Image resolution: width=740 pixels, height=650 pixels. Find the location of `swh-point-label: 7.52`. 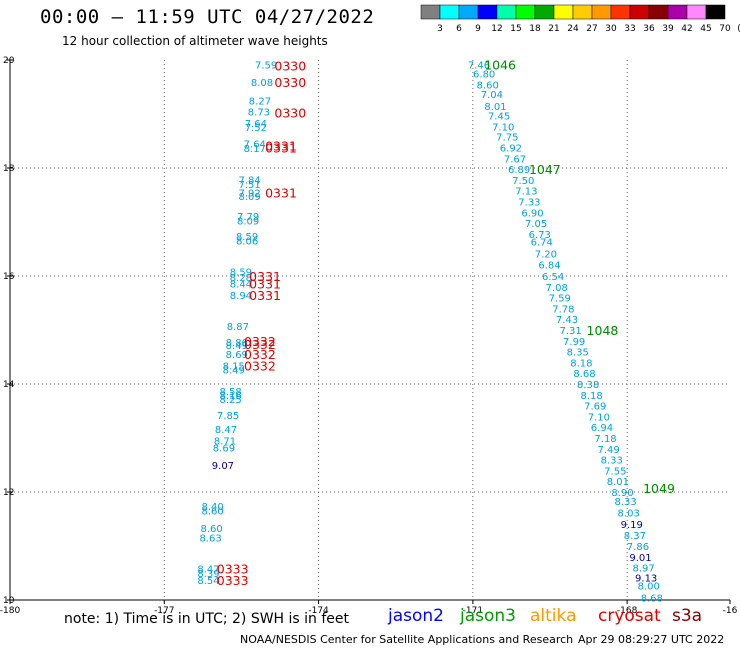

swh-point-label: 7.52 is located at coordinates (256, 128).